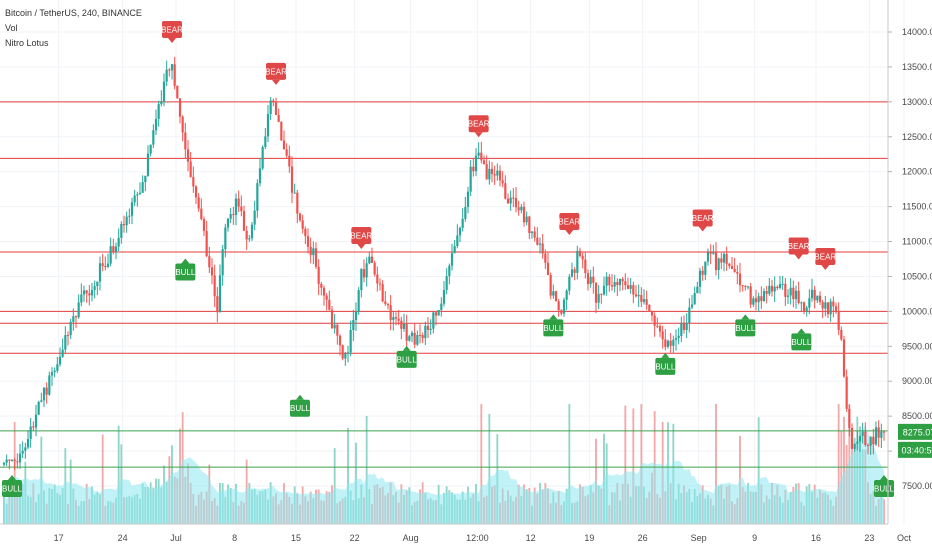 The width and height of the screenshot is (932, 550). What do you see at coordinates (917, 102) in the screenshot?
I see `price-tick-label: 13000.00` at bounding box center [917, 102].